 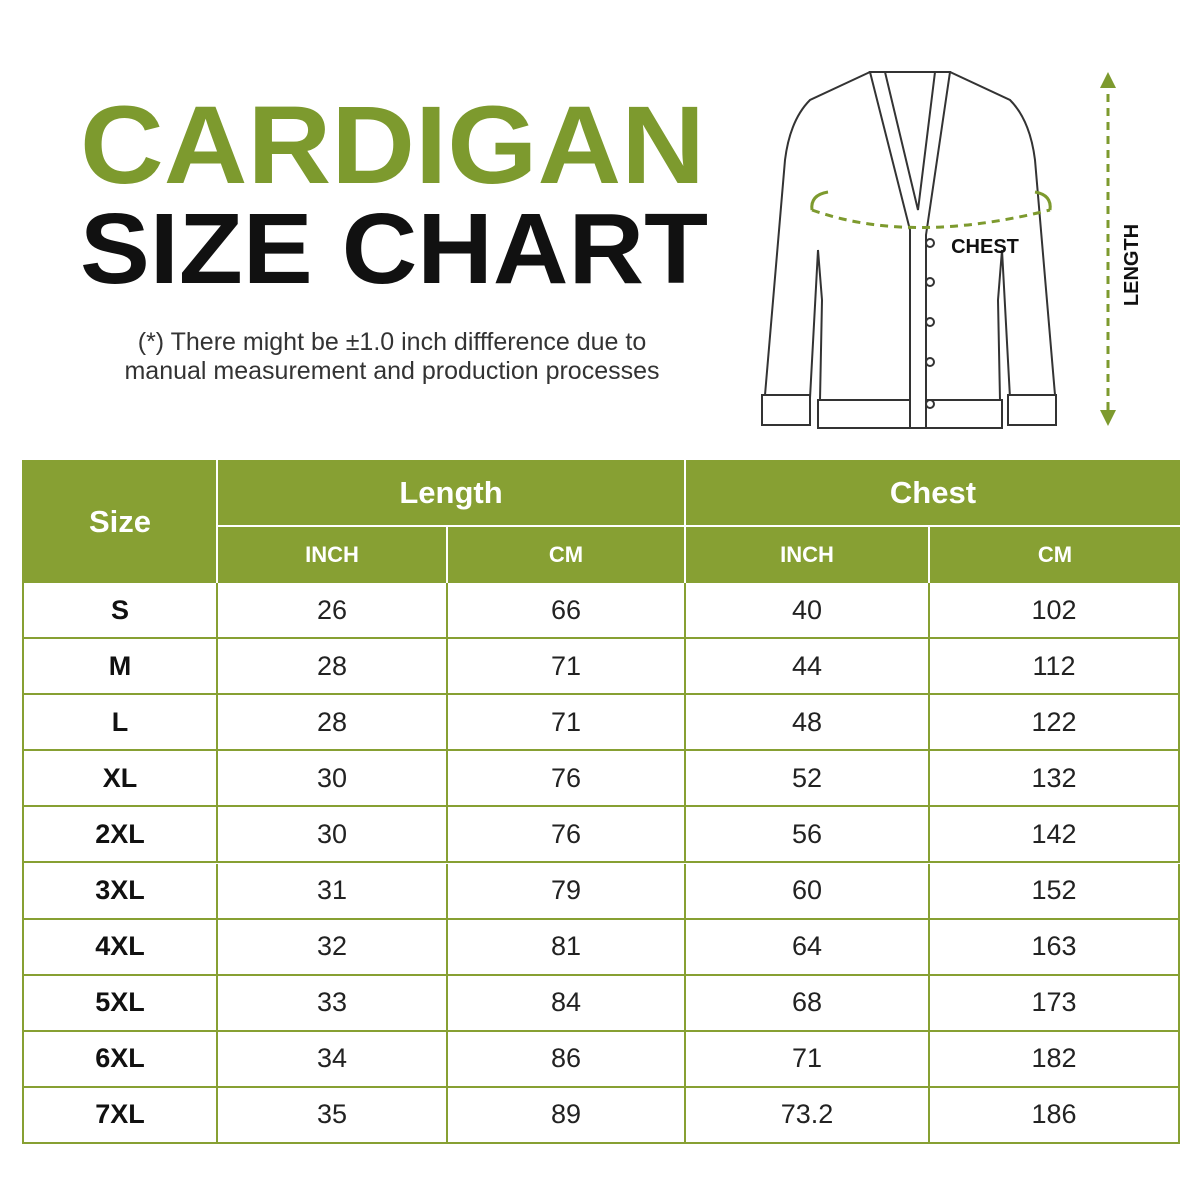 I want to click on value-cell: 86, so click(x=567, y=1059).